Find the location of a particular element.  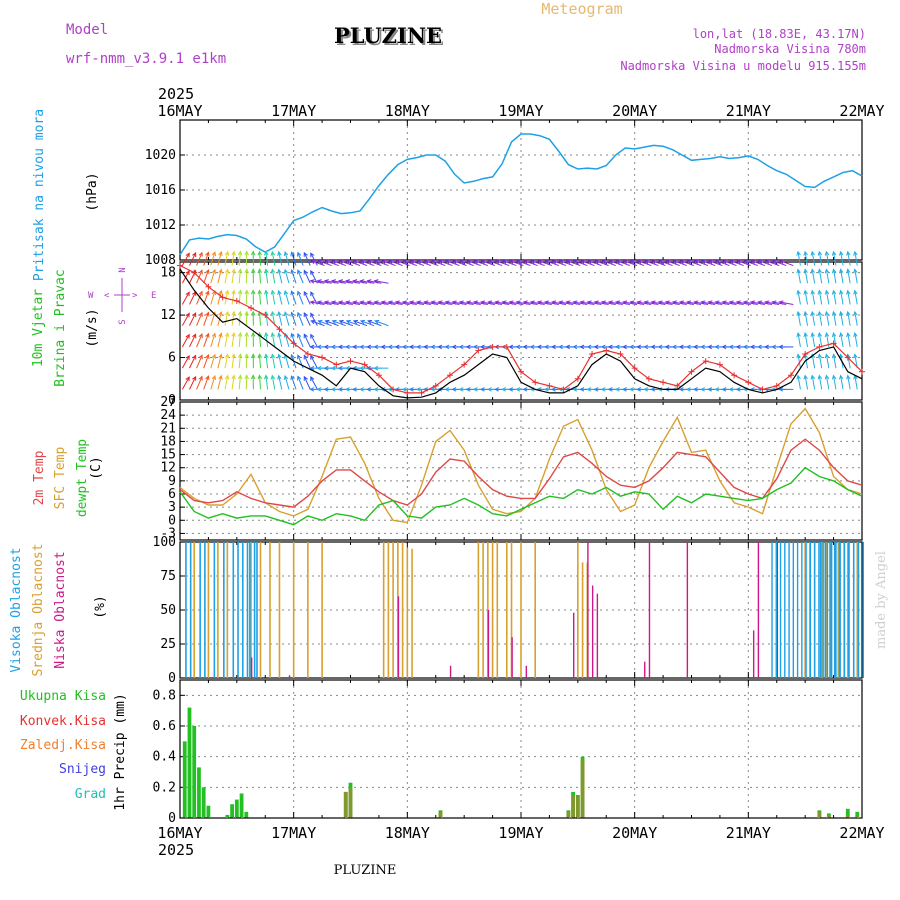

ytick-label: 0.2 is located at coordinates (164, 787).